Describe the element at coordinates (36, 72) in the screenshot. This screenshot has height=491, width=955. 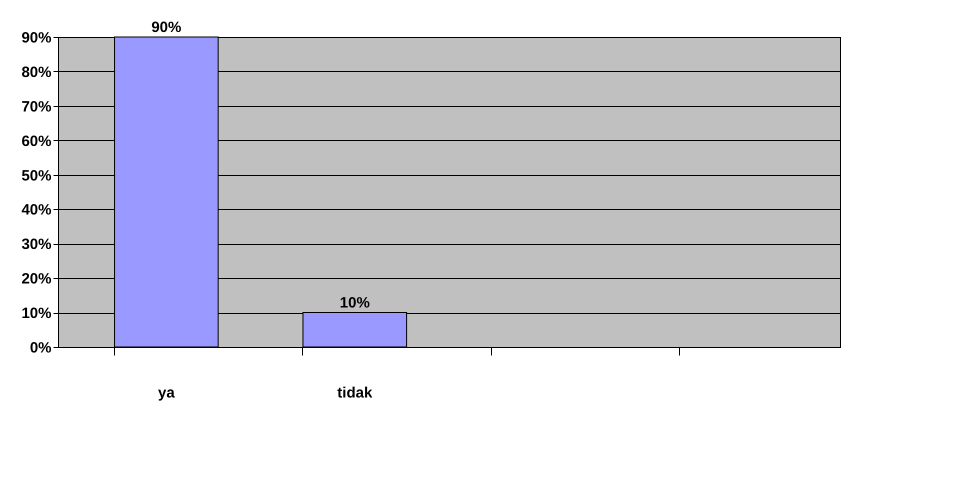
I see `y-tick-label: 80%` at that location.